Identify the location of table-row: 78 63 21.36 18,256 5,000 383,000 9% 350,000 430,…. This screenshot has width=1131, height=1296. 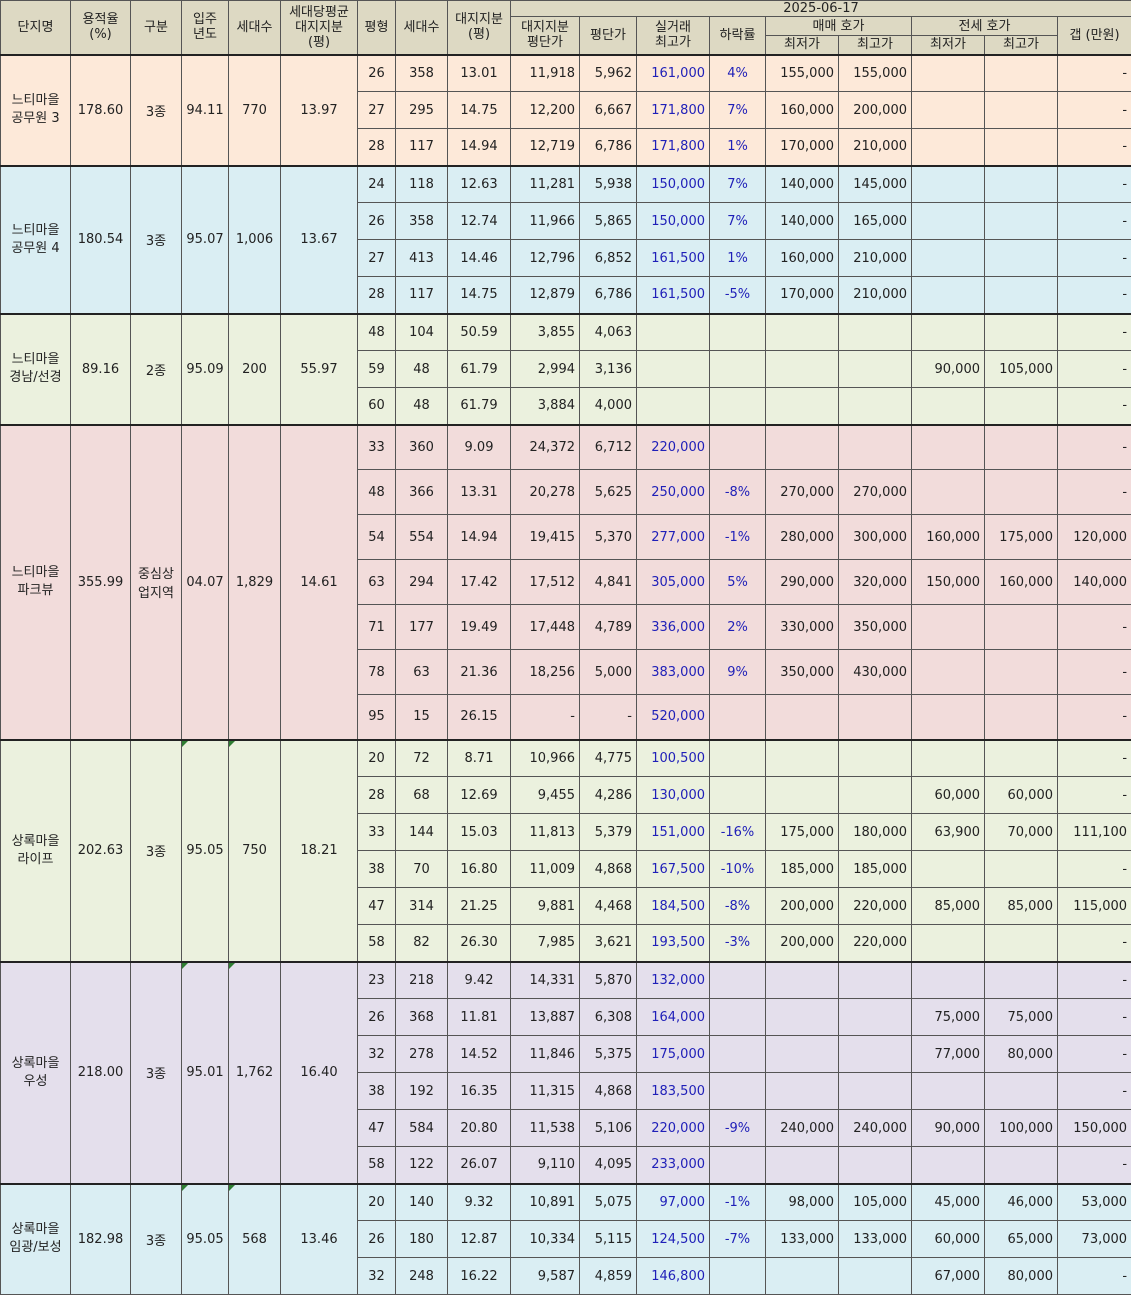
(566, 672).